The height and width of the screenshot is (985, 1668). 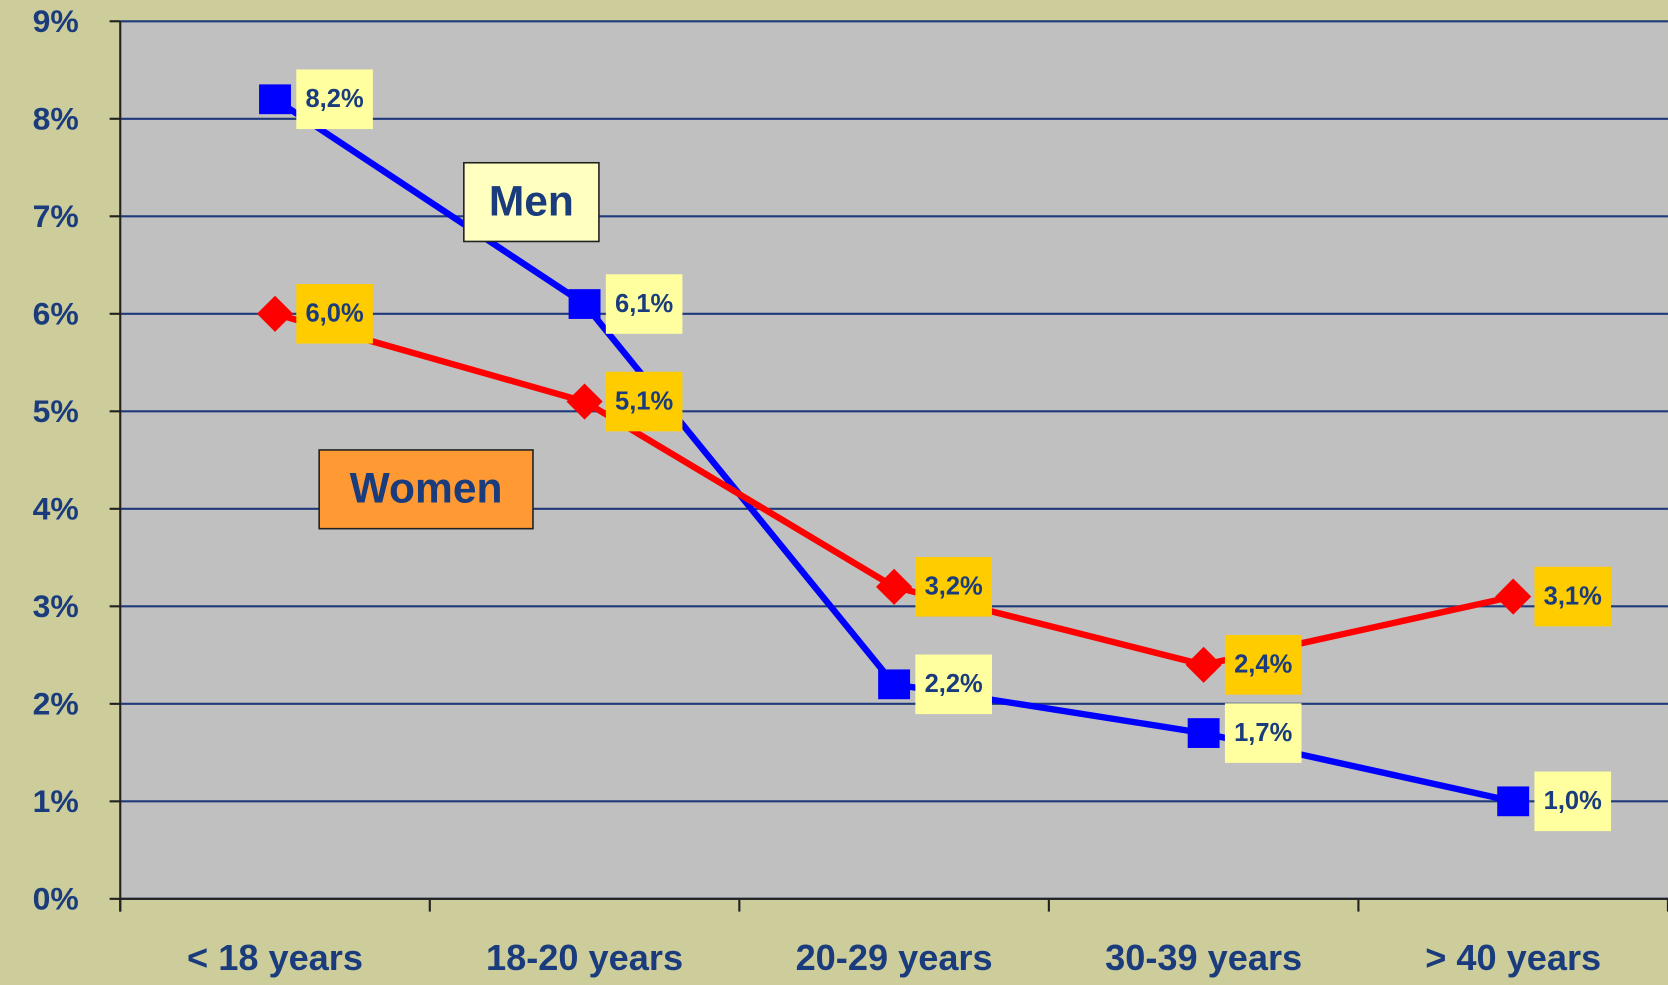 I want to click on y-tick-label: 7%, so click(x=56, y=216).